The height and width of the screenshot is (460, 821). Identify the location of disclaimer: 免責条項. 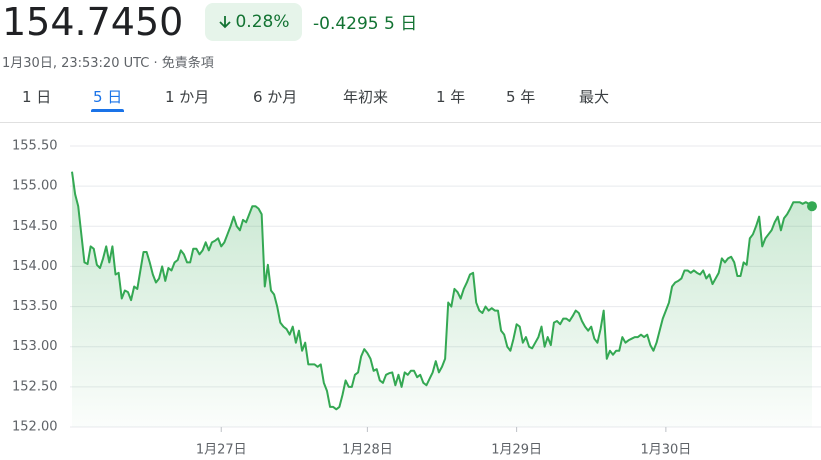
(187, 63).